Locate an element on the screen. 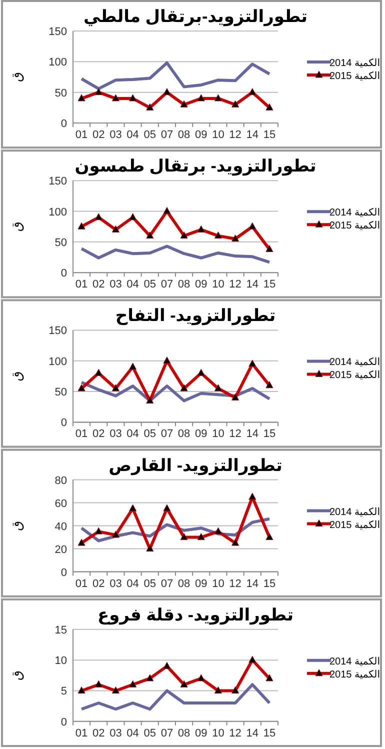 This screenshot has height=749, width=385. y-tick-label: 80 is located at coordinates (60, 480).